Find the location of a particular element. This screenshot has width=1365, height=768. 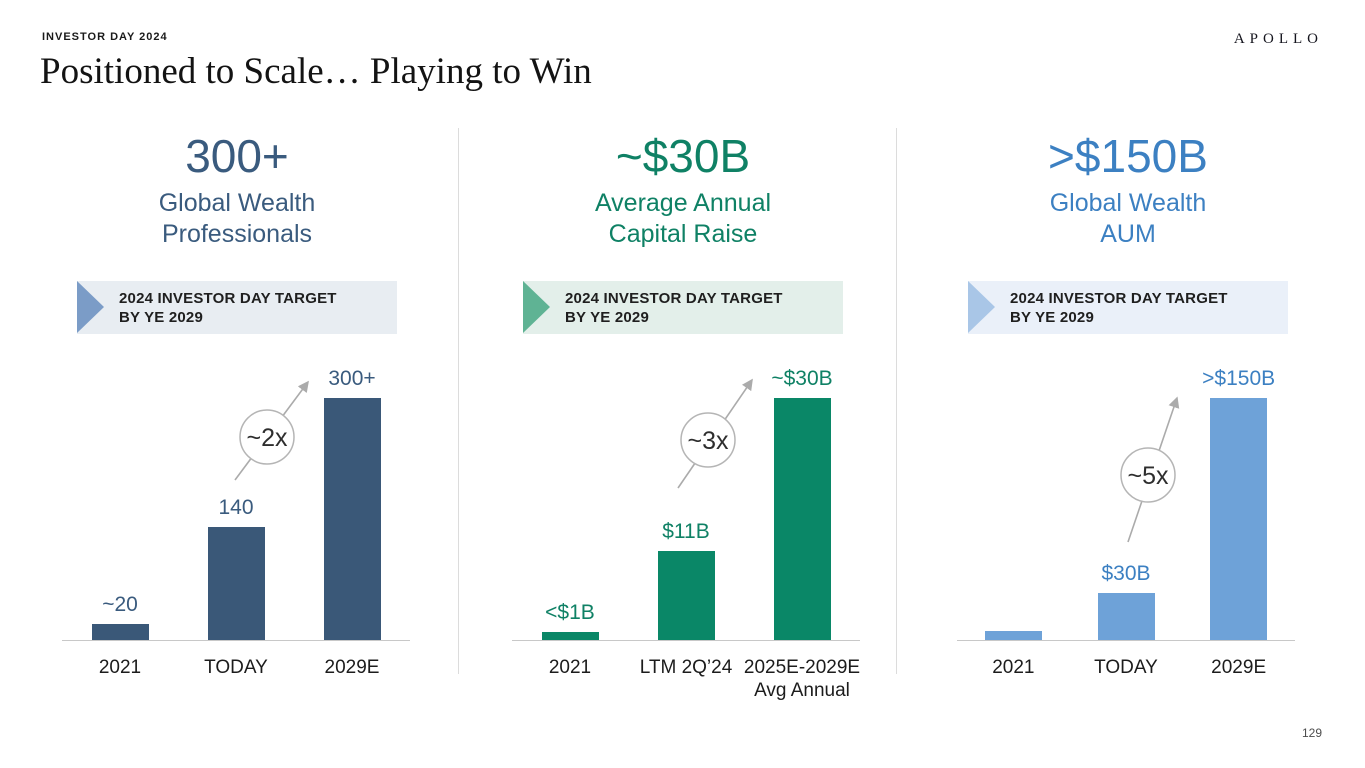

growth-annotation-1: ~2x is located at coordinates (271, 430).